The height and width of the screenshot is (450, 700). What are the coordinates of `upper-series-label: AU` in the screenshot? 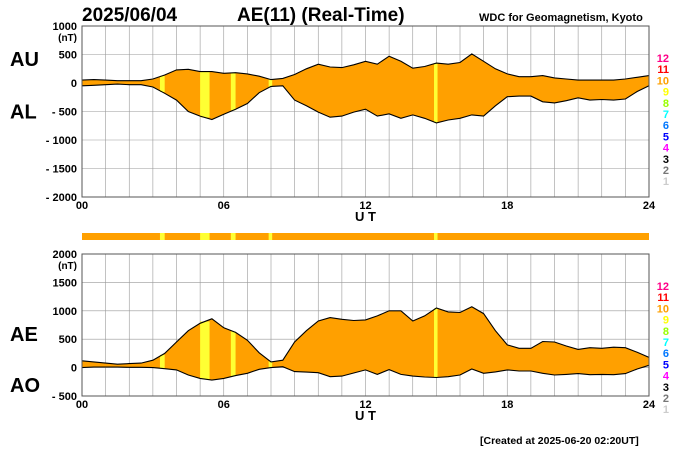 It's located at (24, 60).